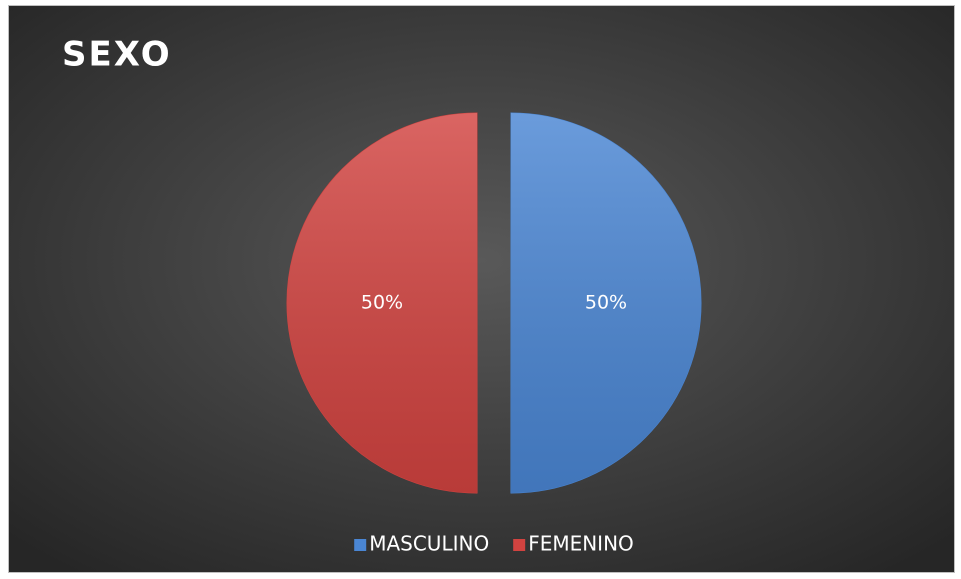 The width and height of the screenshot is (961, 579). I want to click on chart-title: SEXO, so click(117, 55).